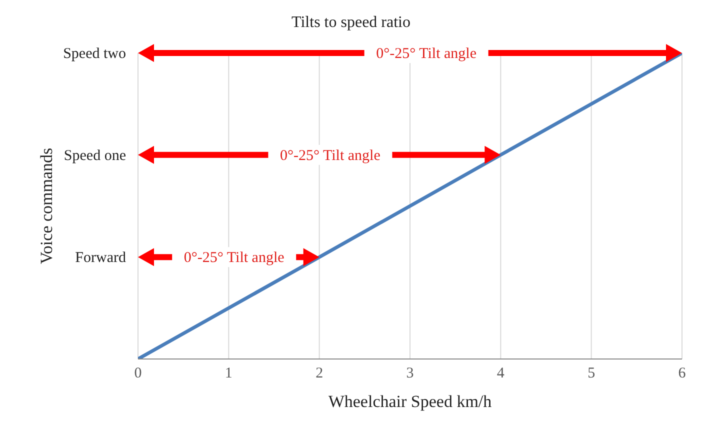 The height and width of the screenshot is (427, 702). What do you see at coordinates (592, 374) in the screenshot?
I see `x-tick-label: 5` at bounding box center [592, 374].